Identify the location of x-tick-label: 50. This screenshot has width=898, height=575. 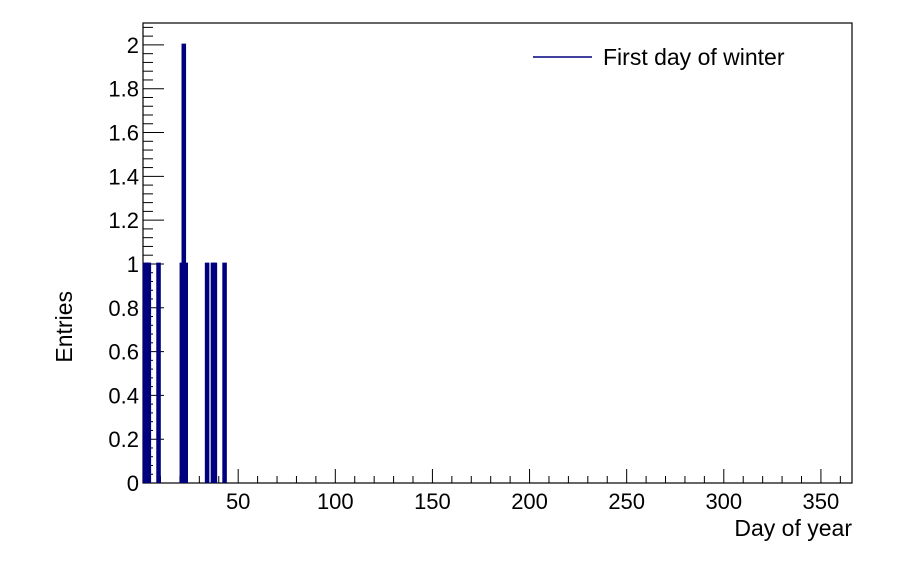
(238, 501).